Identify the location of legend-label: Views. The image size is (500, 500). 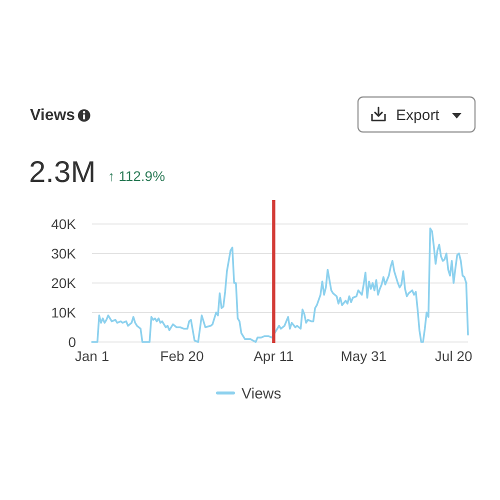
(262, 393).